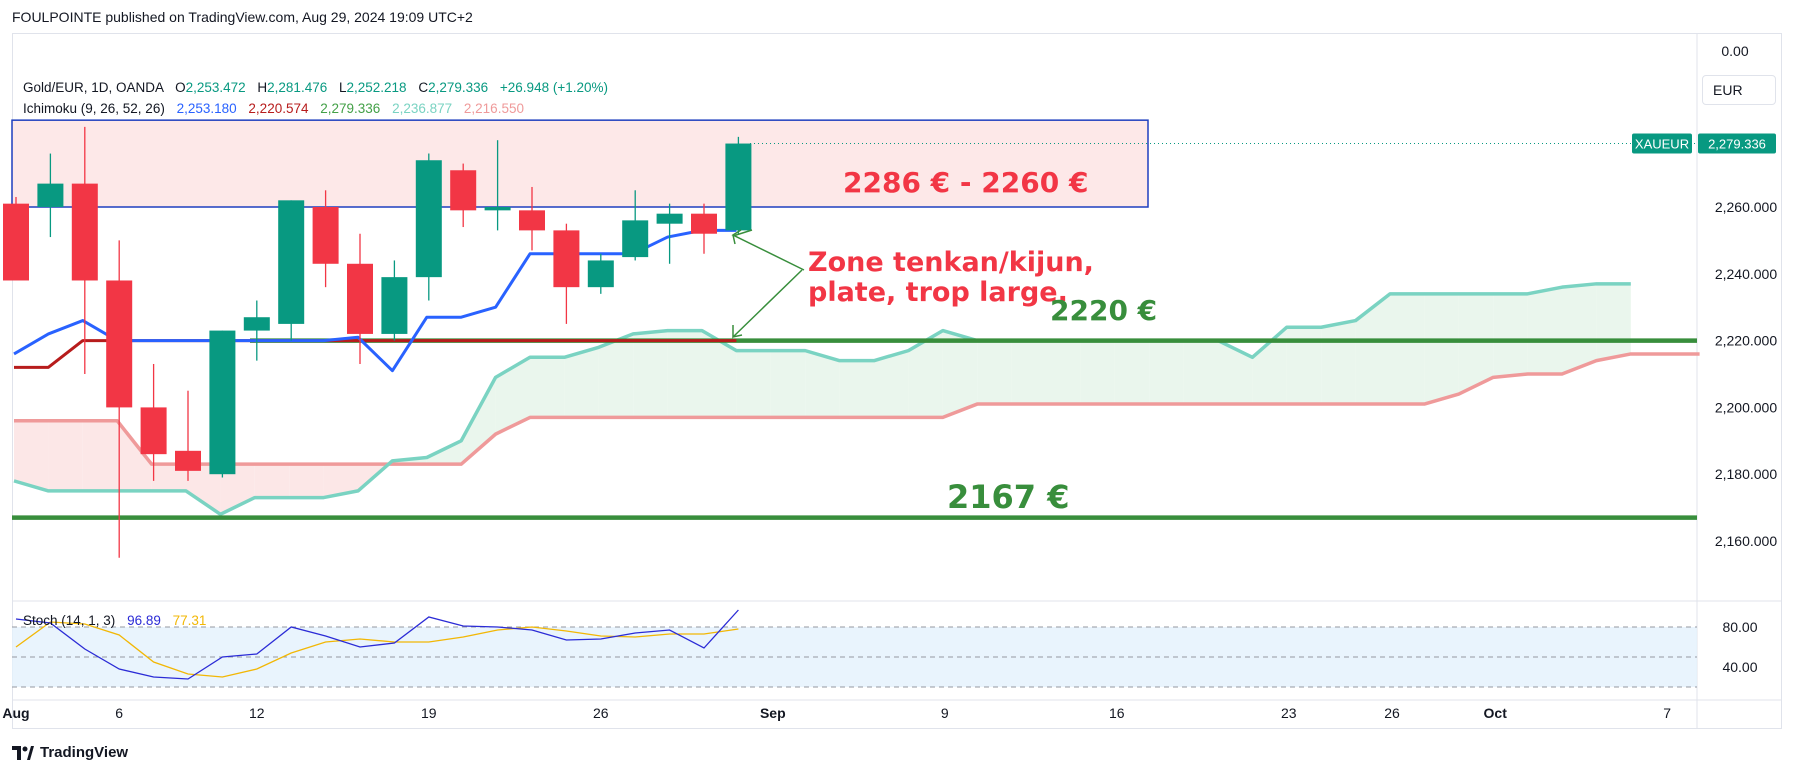 Image resolution: width=1794 pixels, height=775 pixels. I want to click on stoch-label: Stoch (14, 1, 3), so click(69, 620).